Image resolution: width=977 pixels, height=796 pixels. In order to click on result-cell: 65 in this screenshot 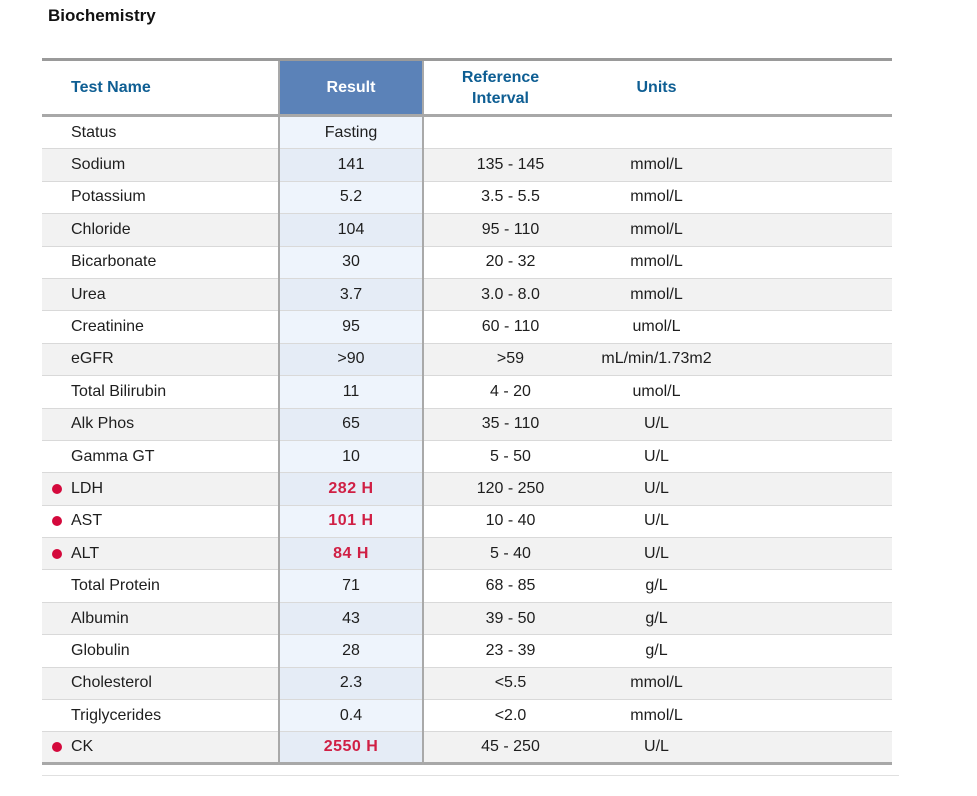, I will do `click(351, 424)`.